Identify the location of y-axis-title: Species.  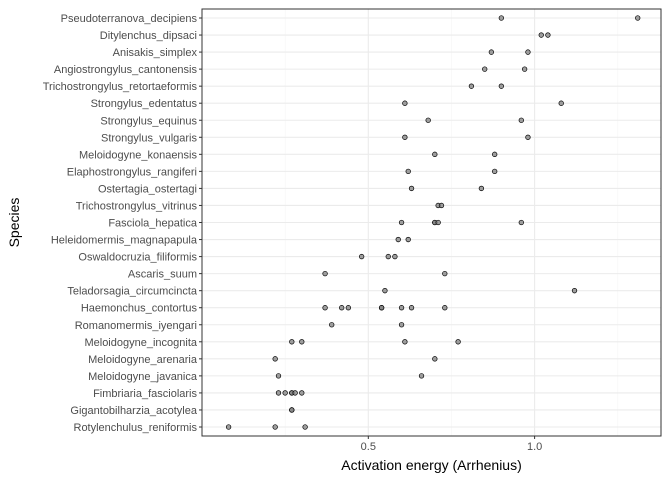
(14, 223).